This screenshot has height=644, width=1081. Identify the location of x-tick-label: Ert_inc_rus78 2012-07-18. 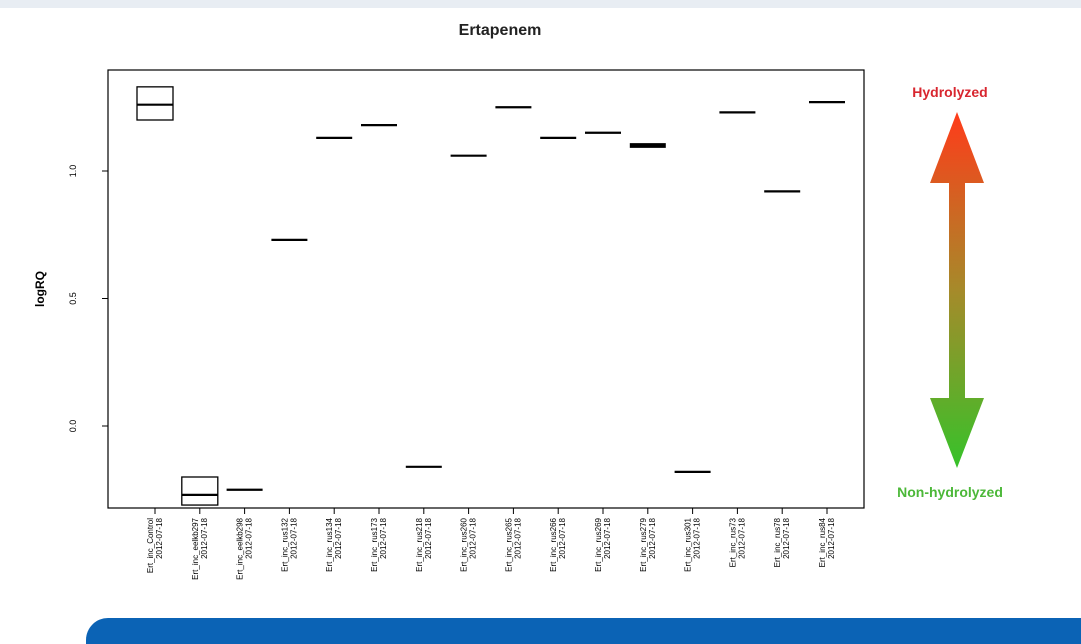
(782, 542).